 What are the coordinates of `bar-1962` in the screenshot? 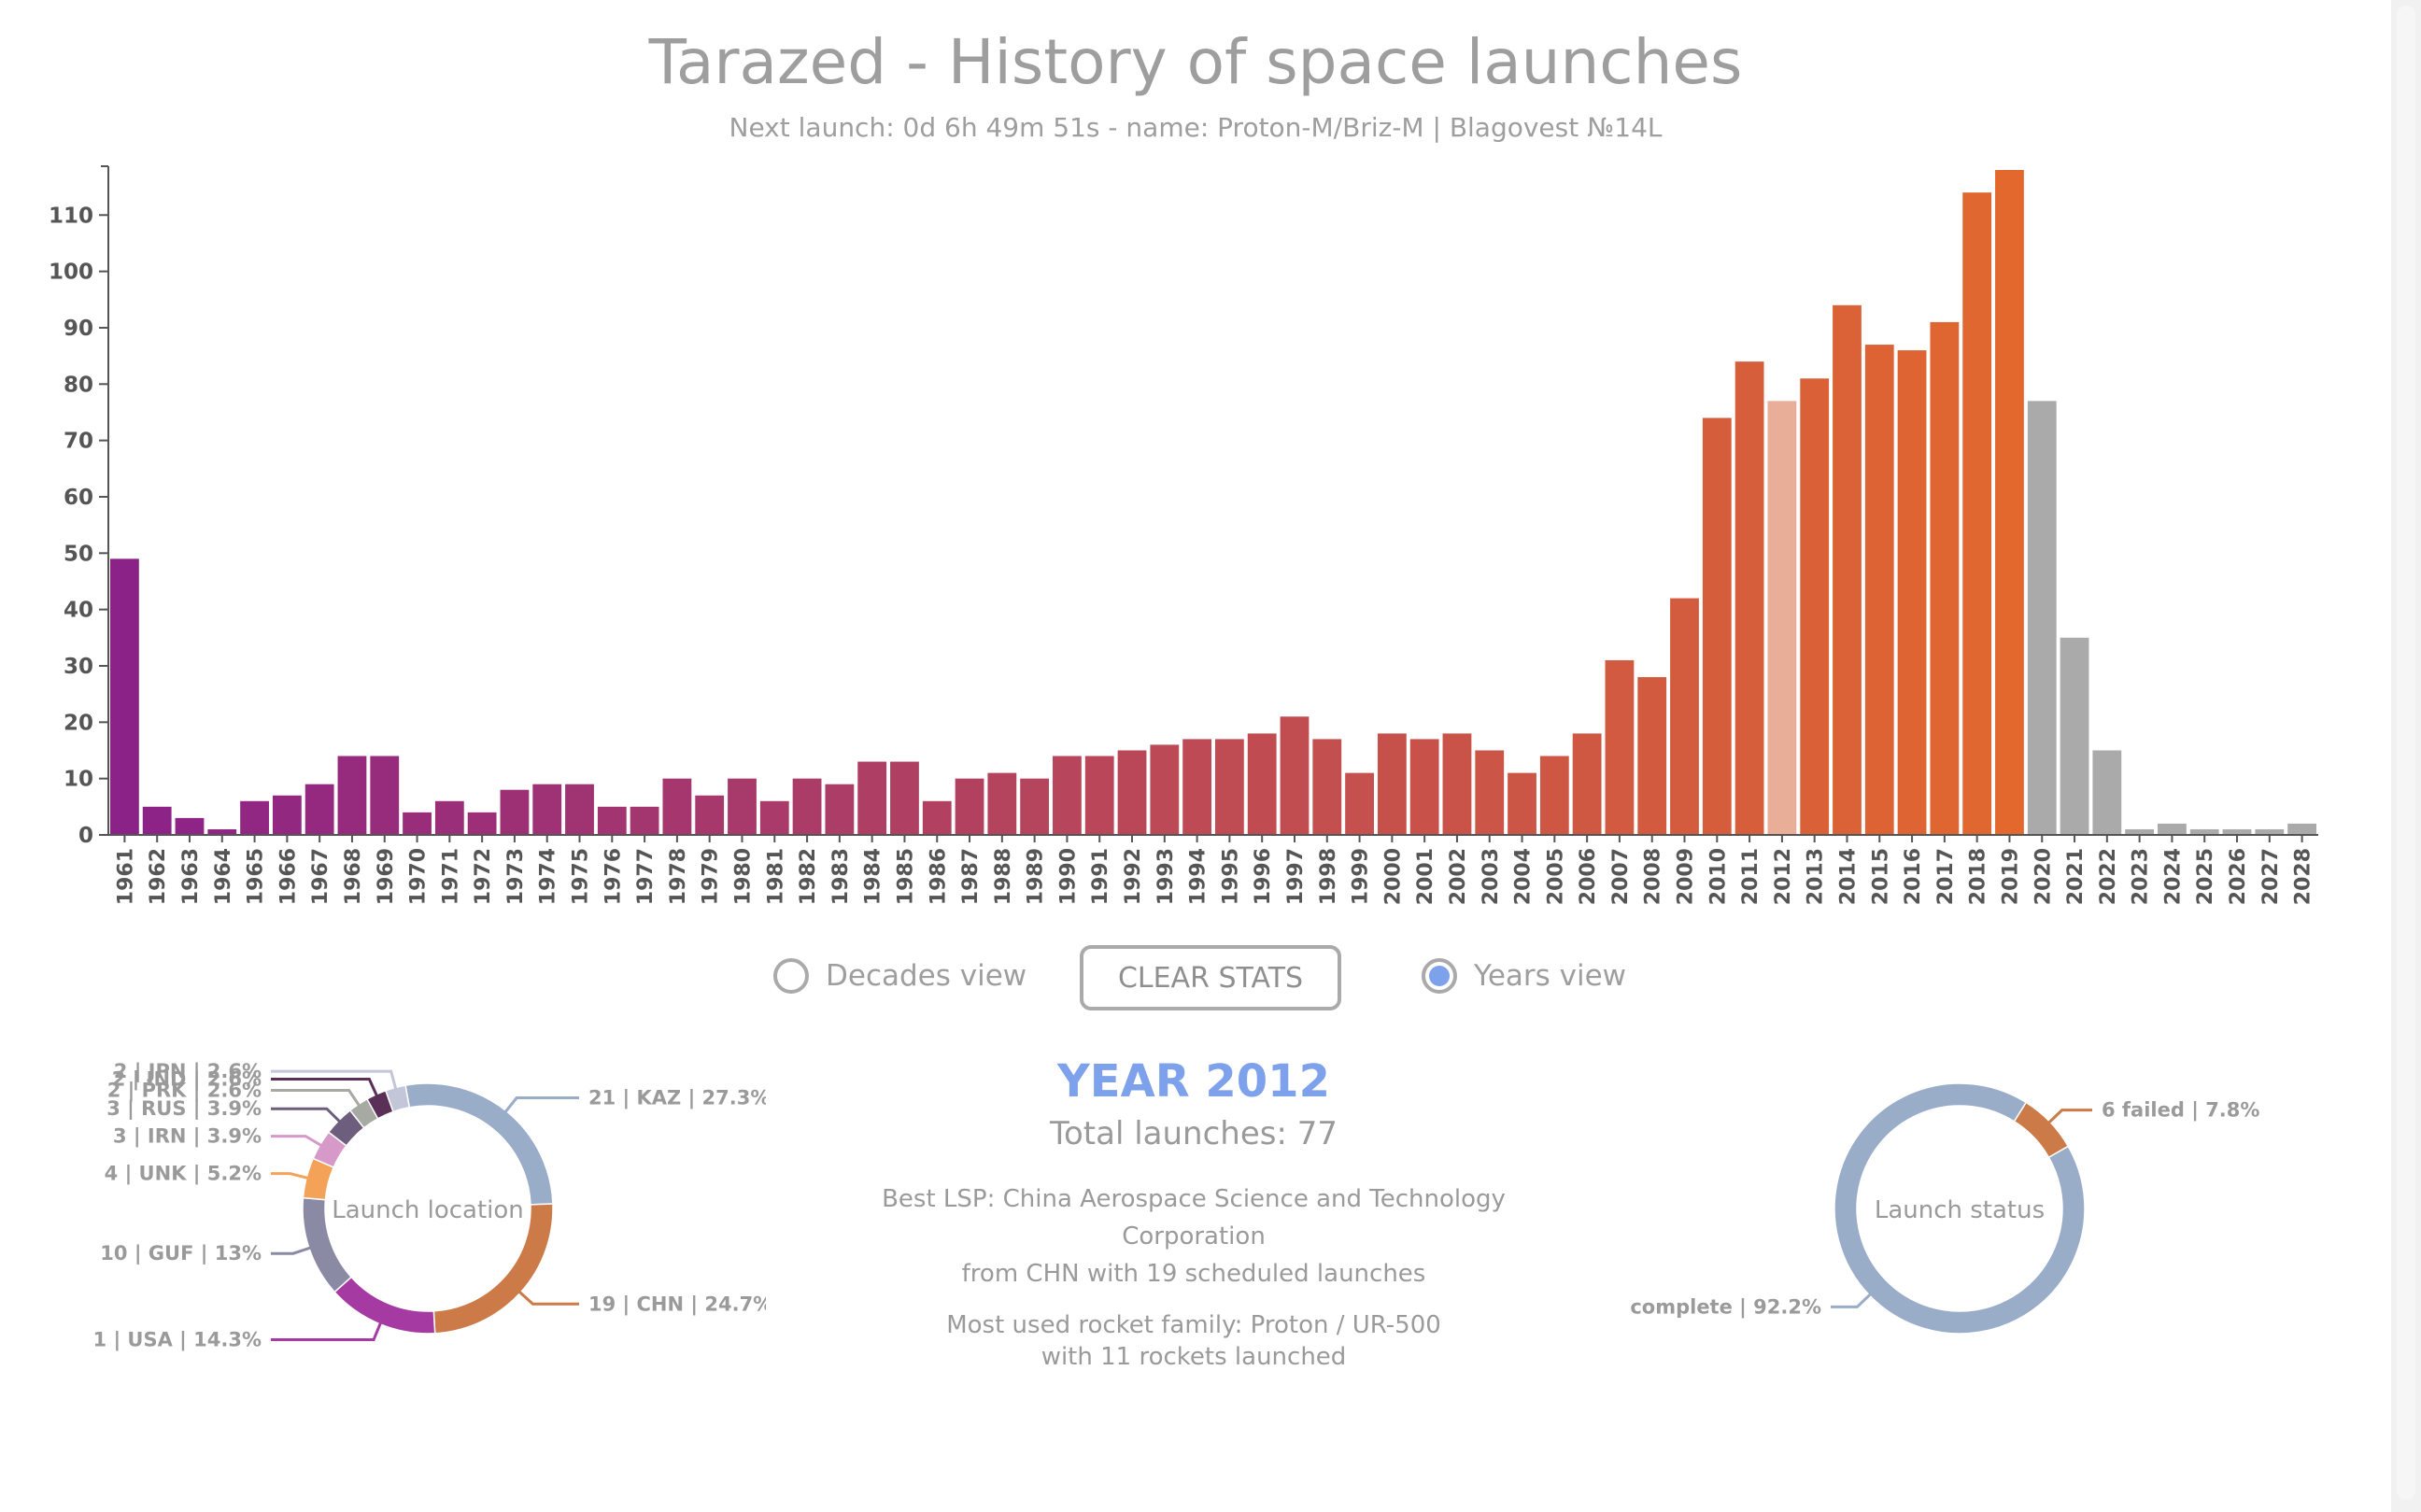 It's located at (157, 821).